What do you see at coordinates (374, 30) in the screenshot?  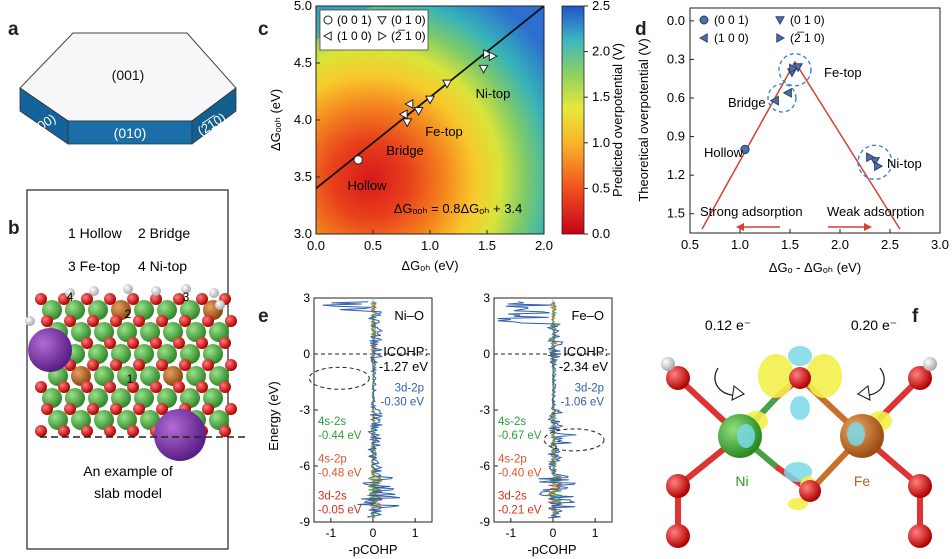 I see `legend-box` at bounding box center [374, 30].